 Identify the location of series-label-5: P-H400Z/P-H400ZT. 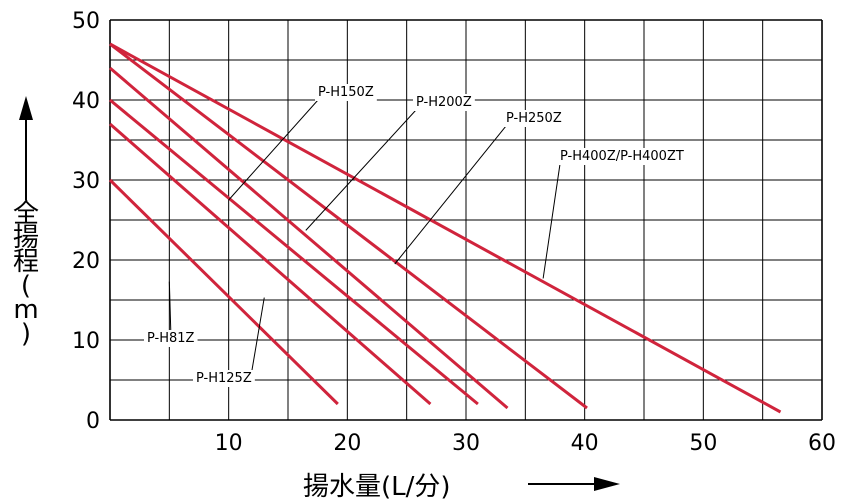
(622, 156).